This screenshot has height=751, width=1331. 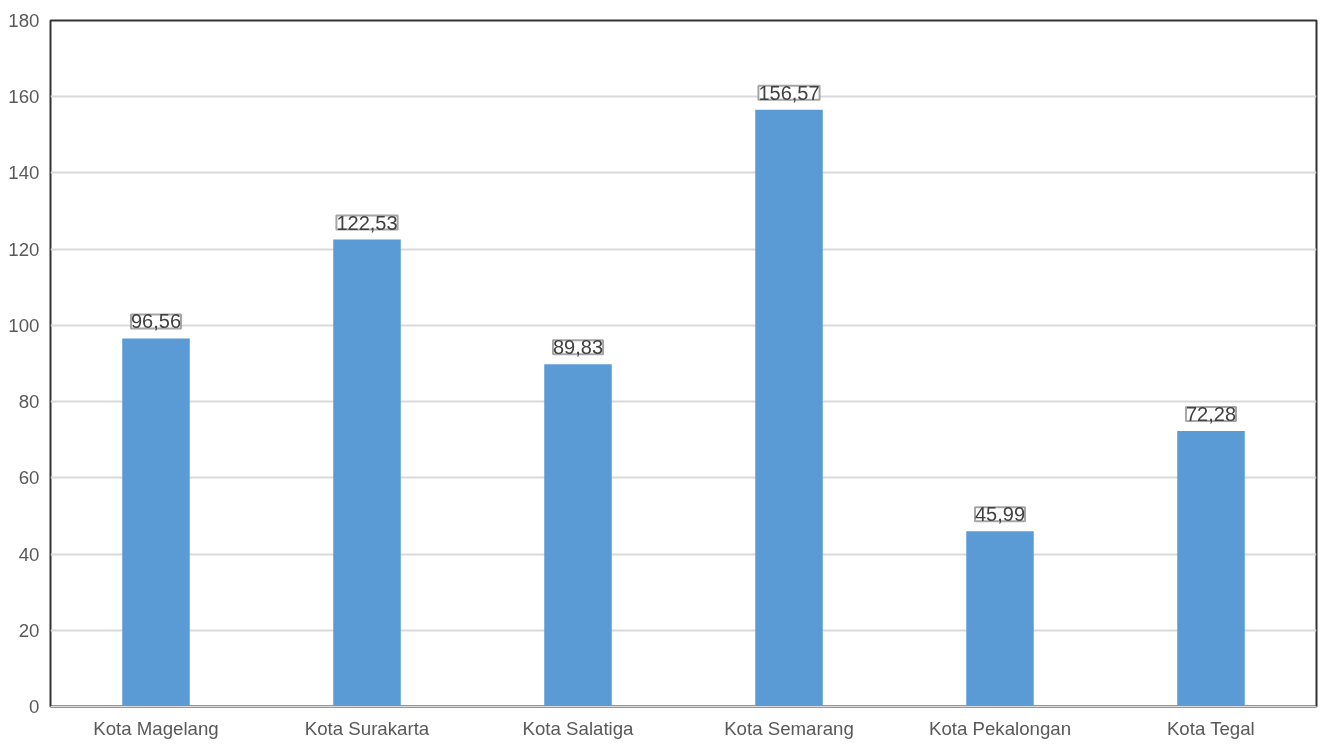 What do you see at coordinates (29, 630) in the screenshot?
I see `y-tick-label: 20` at bounding box center [29, 630].